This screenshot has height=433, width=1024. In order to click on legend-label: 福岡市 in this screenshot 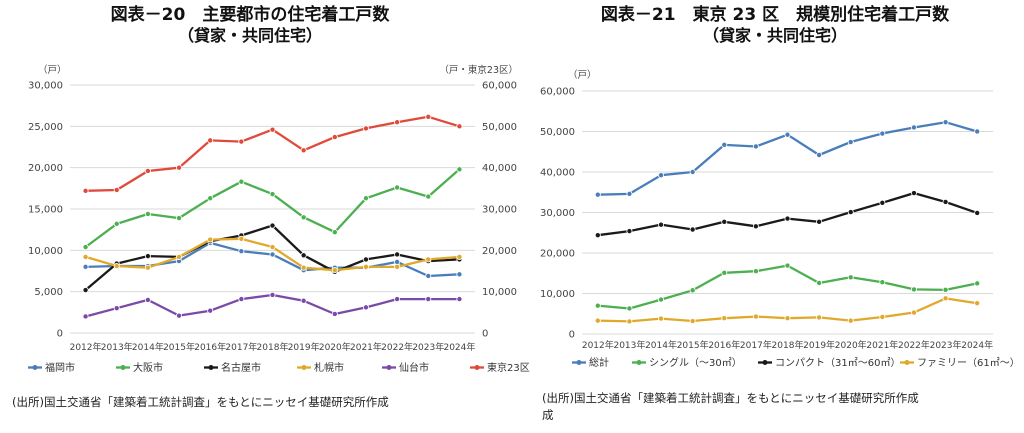, I will do `click(60, 367)`.